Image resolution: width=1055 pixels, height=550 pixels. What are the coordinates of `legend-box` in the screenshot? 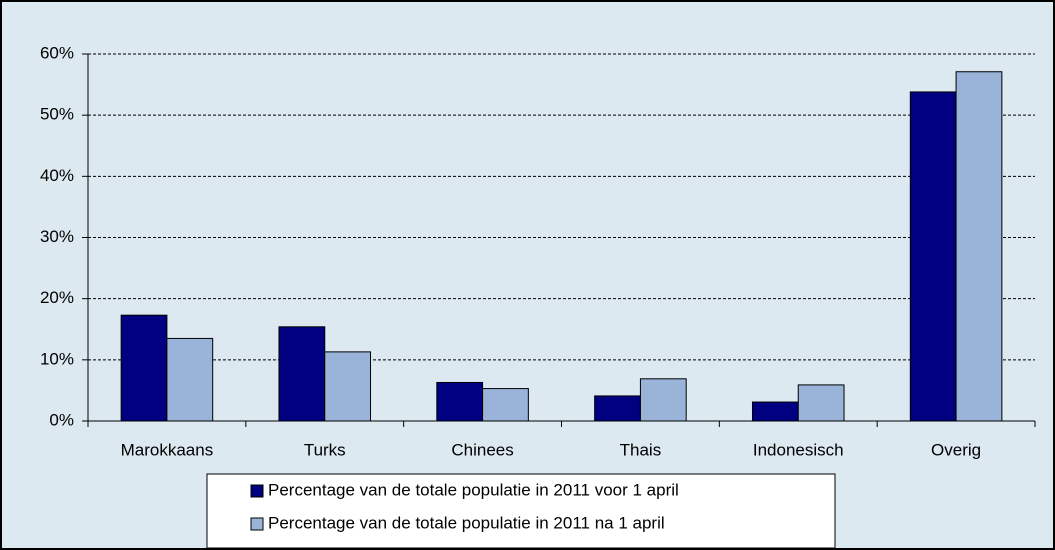 It's located at (521, 511).